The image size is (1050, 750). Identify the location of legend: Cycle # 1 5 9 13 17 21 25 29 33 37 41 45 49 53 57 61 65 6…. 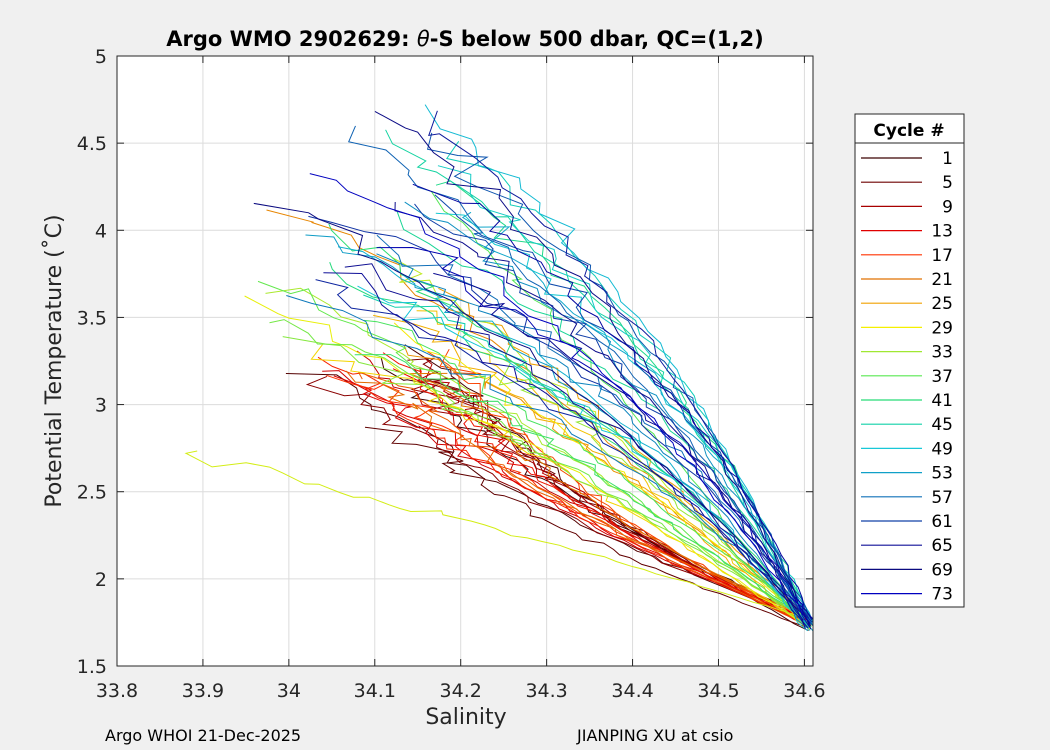
(909, 360).